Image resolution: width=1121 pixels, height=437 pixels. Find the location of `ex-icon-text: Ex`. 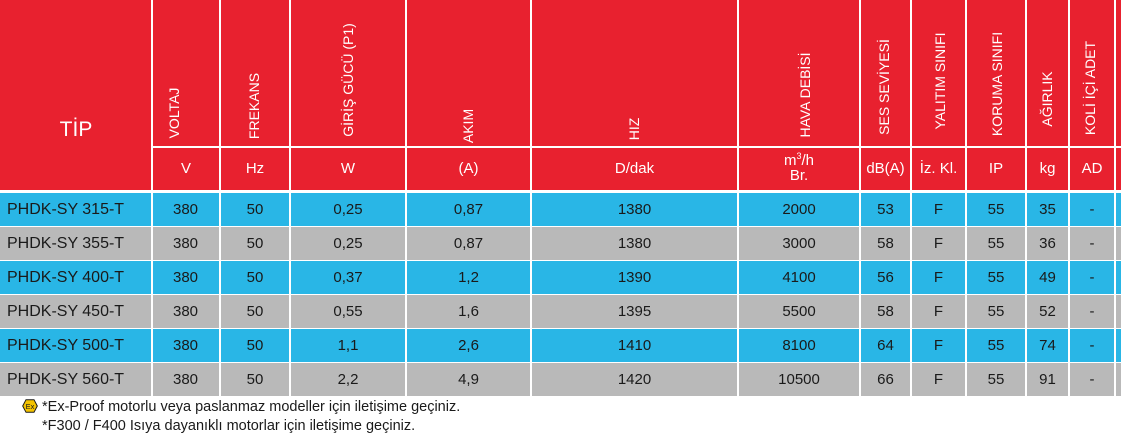

ex-icon-text: Ex is located at coordinates (30, 406).